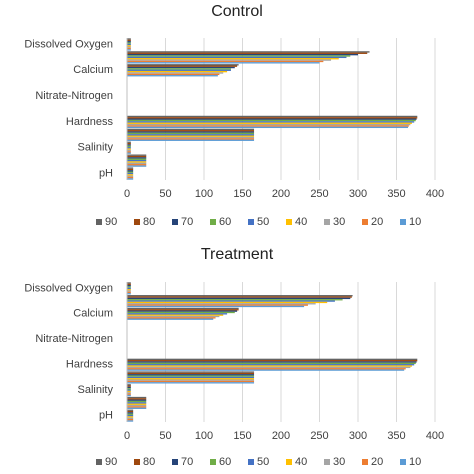 This screenshot has width=474, height=474. What do you see at coordinates (263, 462) in the screenshot?
I see `legend-label: 50` at bounding box center [263, 462].